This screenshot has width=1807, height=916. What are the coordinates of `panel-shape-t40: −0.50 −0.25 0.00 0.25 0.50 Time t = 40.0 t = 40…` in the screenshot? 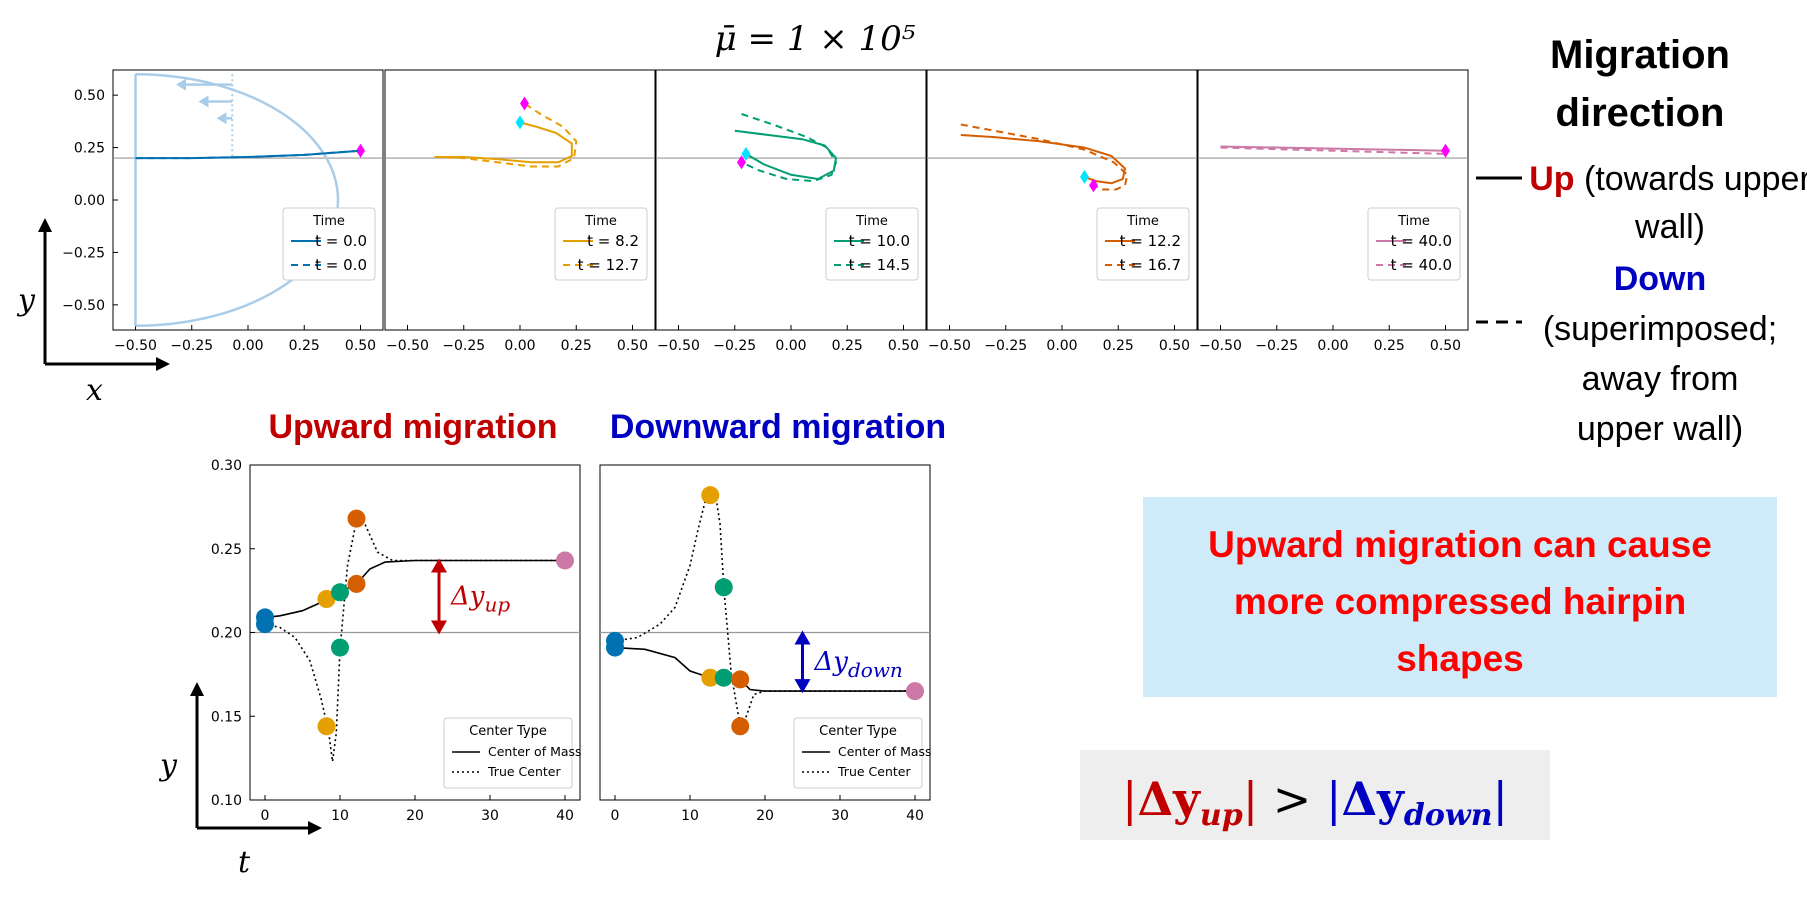 It's located at (1333, 211).